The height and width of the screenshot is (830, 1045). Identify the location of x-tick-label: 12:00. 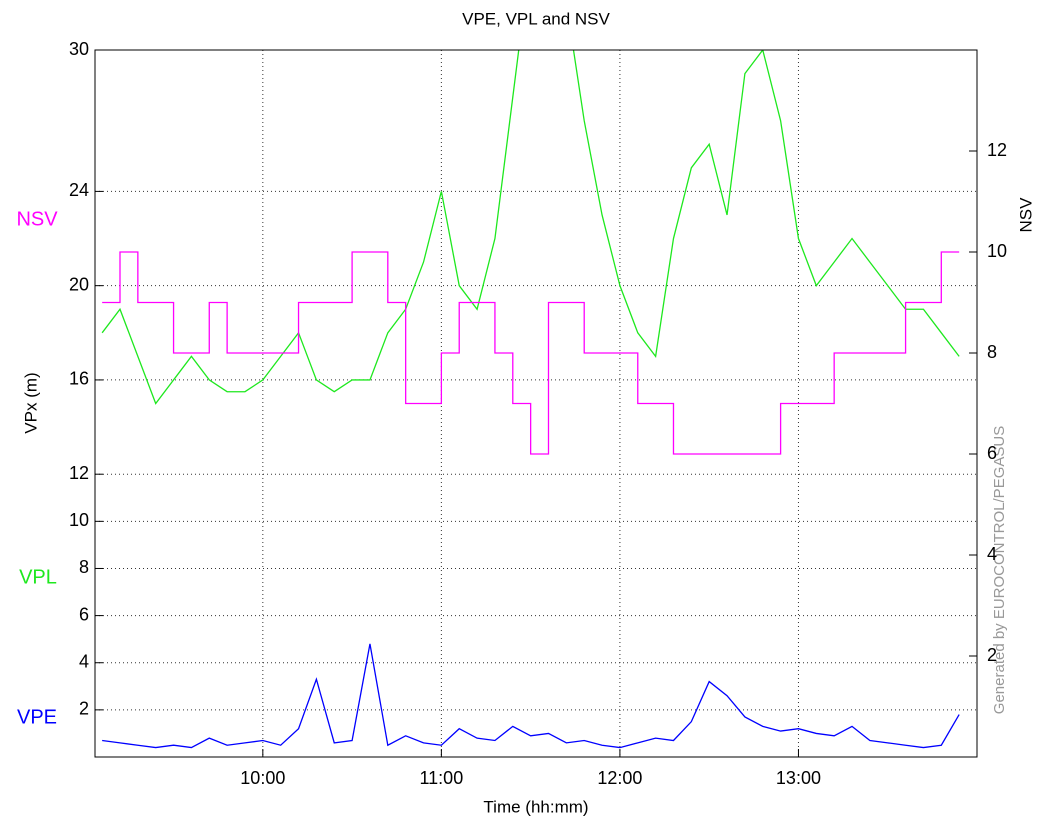
(619, 778).